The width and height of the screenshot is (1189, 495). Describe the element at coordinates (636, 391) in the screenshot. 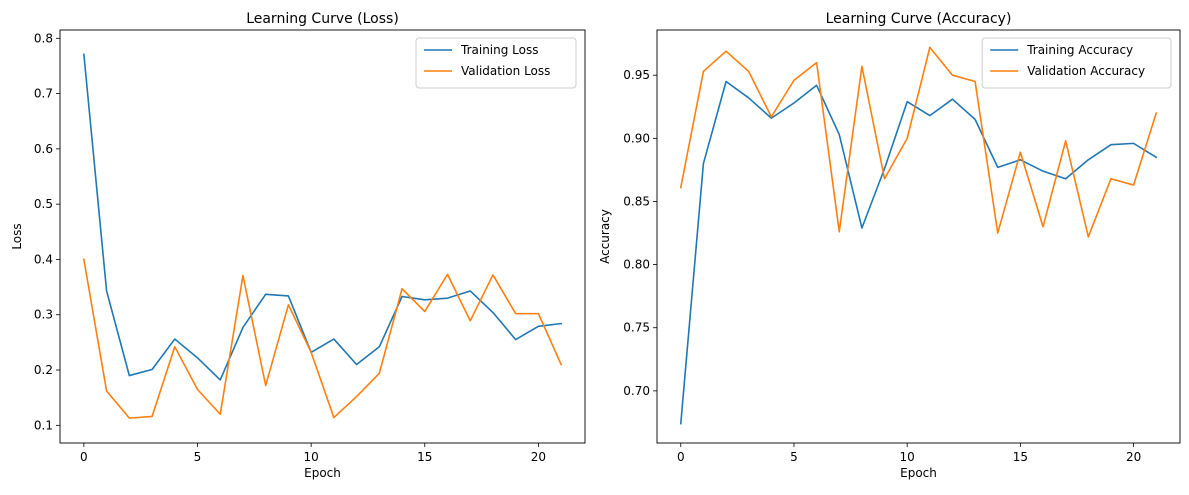

I see `accuracy-ytick-label: 0.70` at that location.